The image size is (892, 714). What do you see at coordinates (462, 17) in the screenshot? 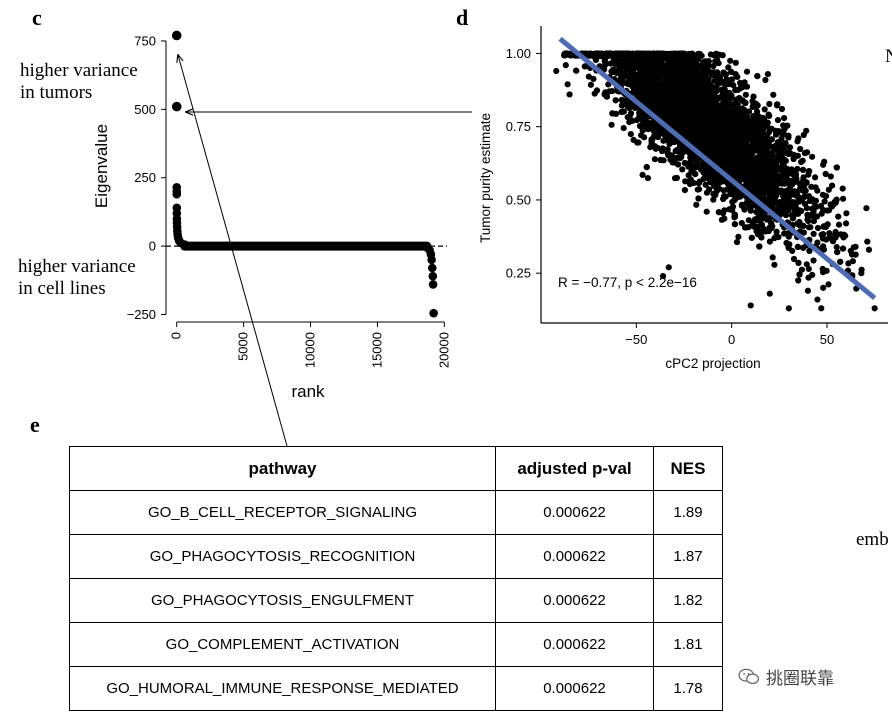
I see `panel-label-d: d` at bounding box center [462, 17].